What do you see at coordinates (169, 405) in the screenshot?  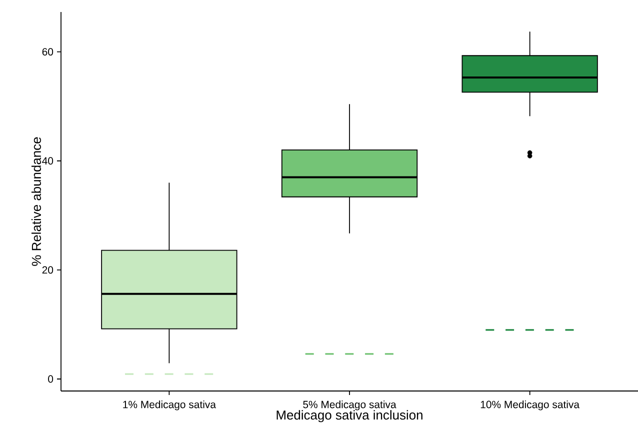 I see `x-tick-label: 1% Medicago sativa` at bounding box center [169, 405].